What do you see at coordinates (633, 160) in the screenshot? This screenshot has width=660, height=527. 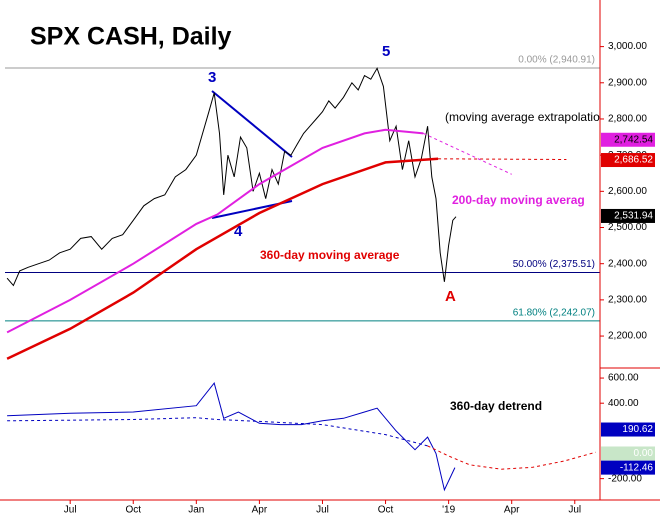 I see `last-value-label: 2,686.52` at bounding box center [633, 160].